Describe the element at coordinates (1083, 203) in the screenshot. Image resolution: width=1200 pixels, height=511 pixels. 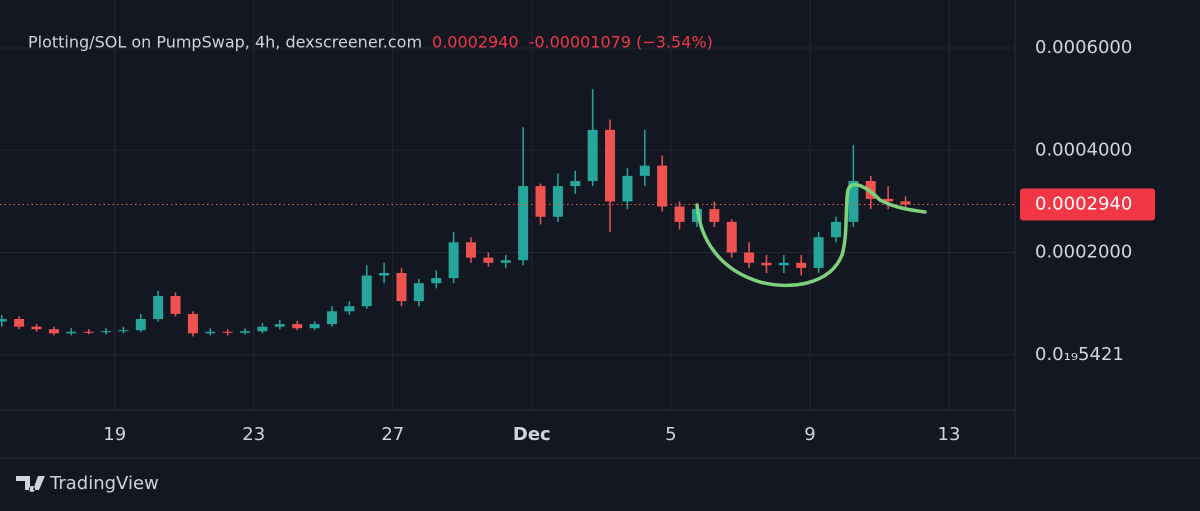
I see `last-price-label: 0.0002940` at that location.